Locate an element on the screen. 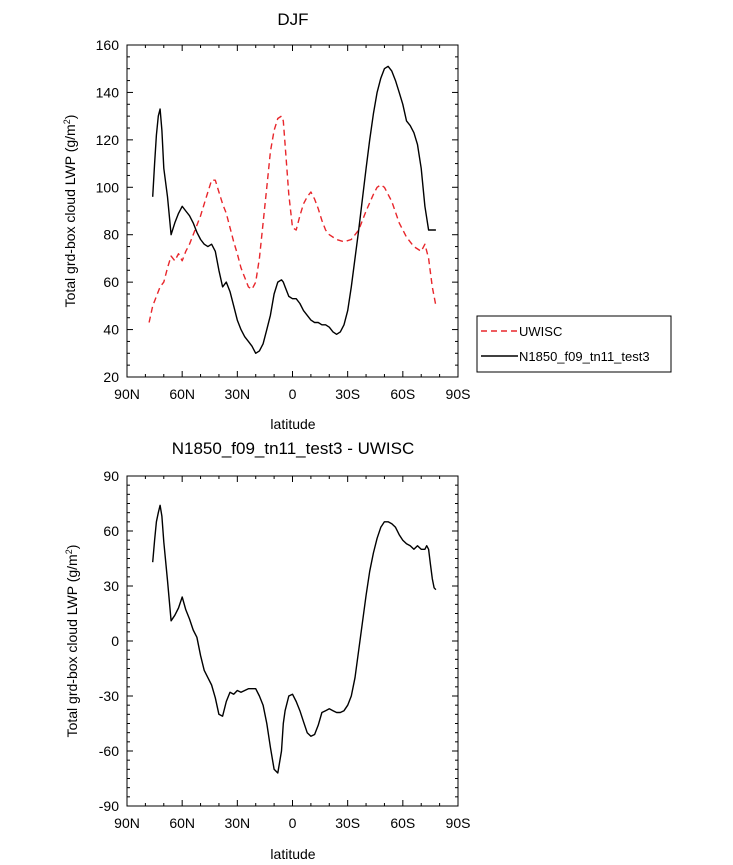 This screenshot has height=865, width=733. y-tick-label: 0 is located at coordinates (115, 641).